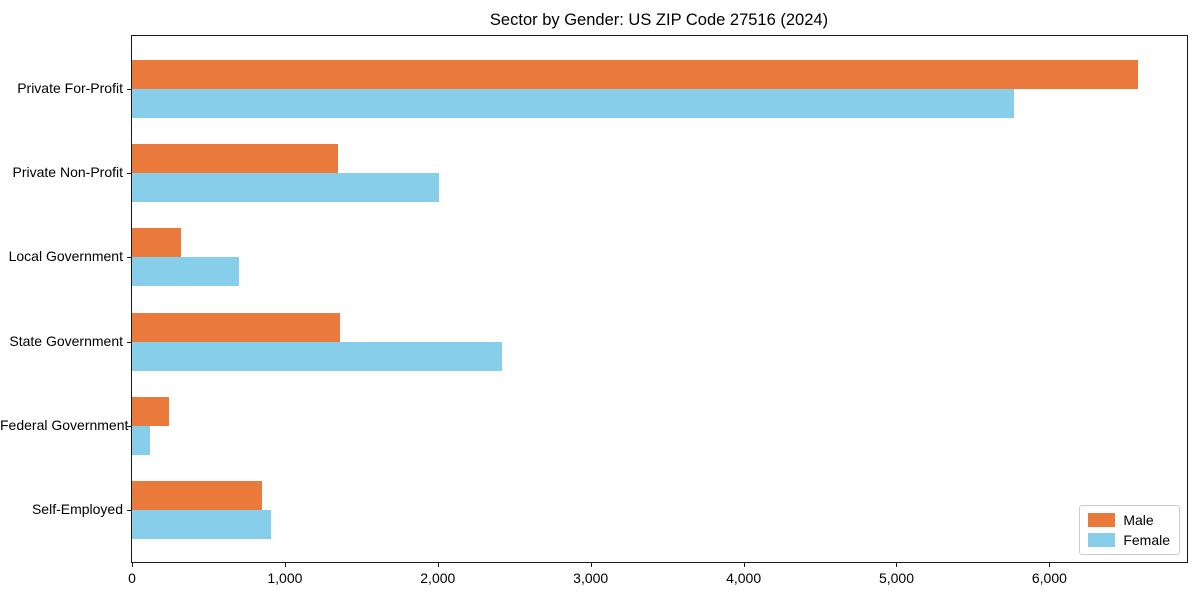 This screenshot has height=600, width=1200. What do you see at coordinates (129, 510) in the screenshot?
I see `y-tick-self-employed` at bounding box center [129, 510].